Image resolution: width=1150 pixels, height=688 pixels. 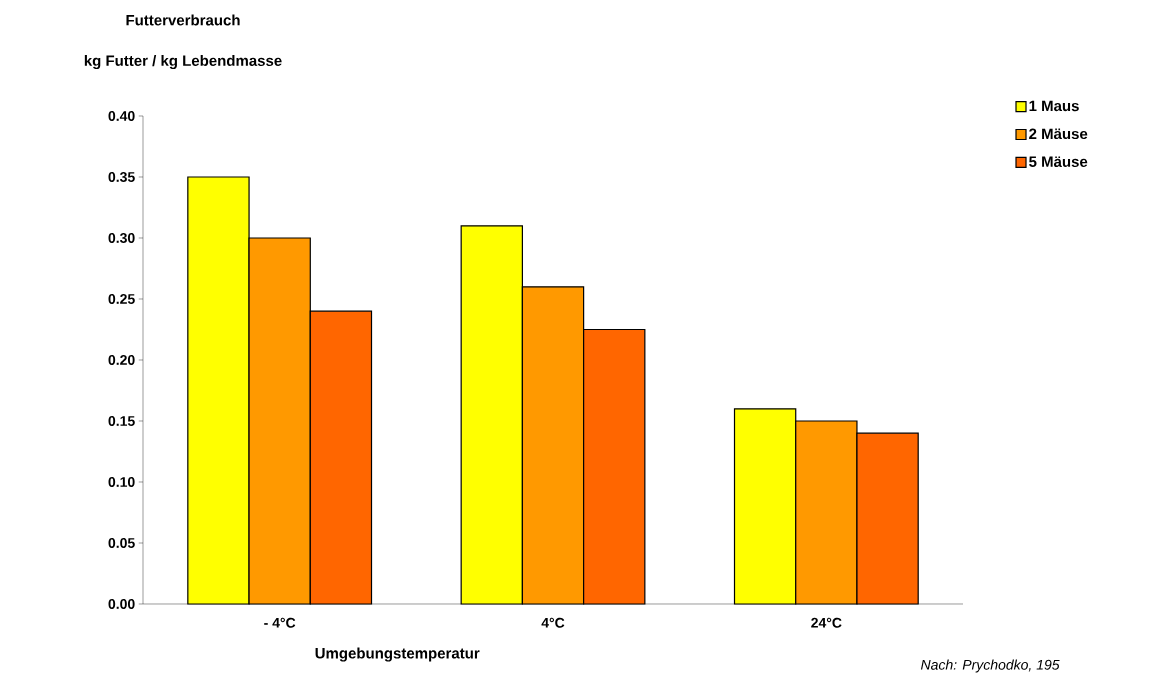 I want to click on y-tick-label: 0.20, so click(x=121, y=360).